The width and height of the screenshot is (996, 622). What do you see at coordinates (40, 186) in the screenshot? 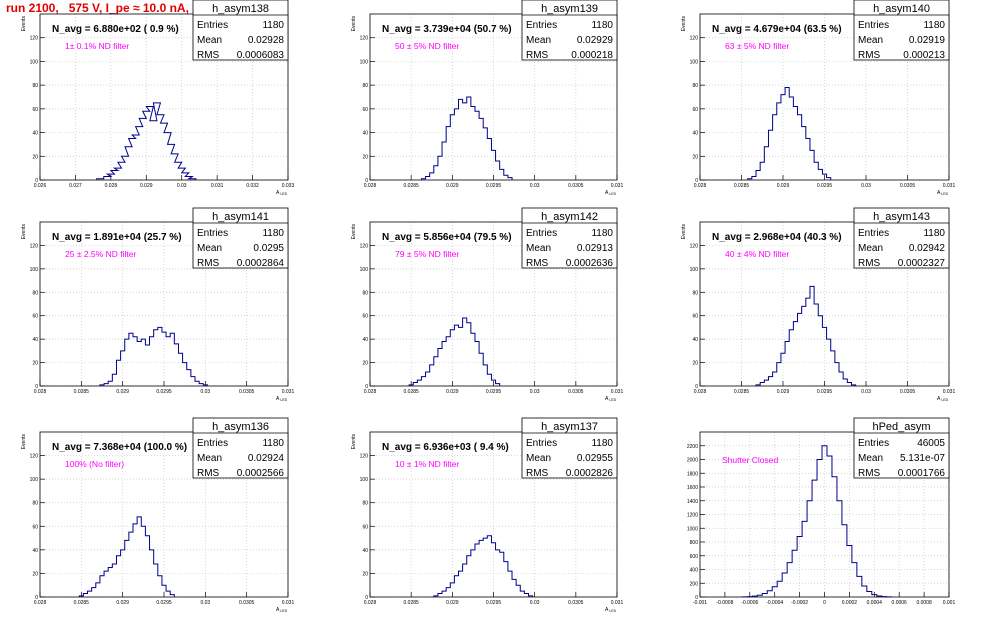
I see `x-tick-label: 0.026` at bounding box center [40, 186].